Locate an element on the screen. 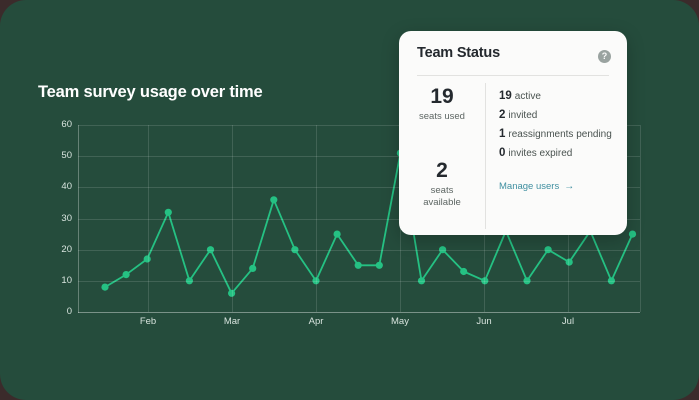  breakdown-count: 19 is located at coordinates (505, 96).